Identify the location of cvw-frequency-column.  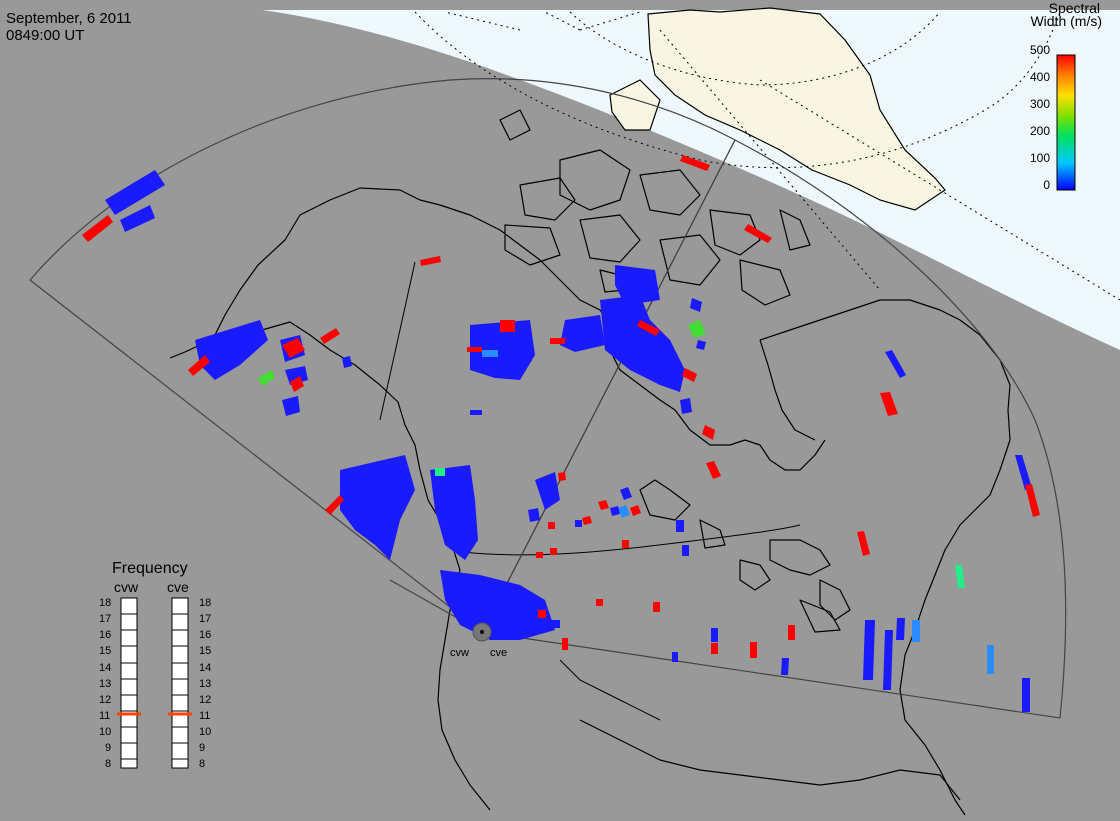
(129, 683).